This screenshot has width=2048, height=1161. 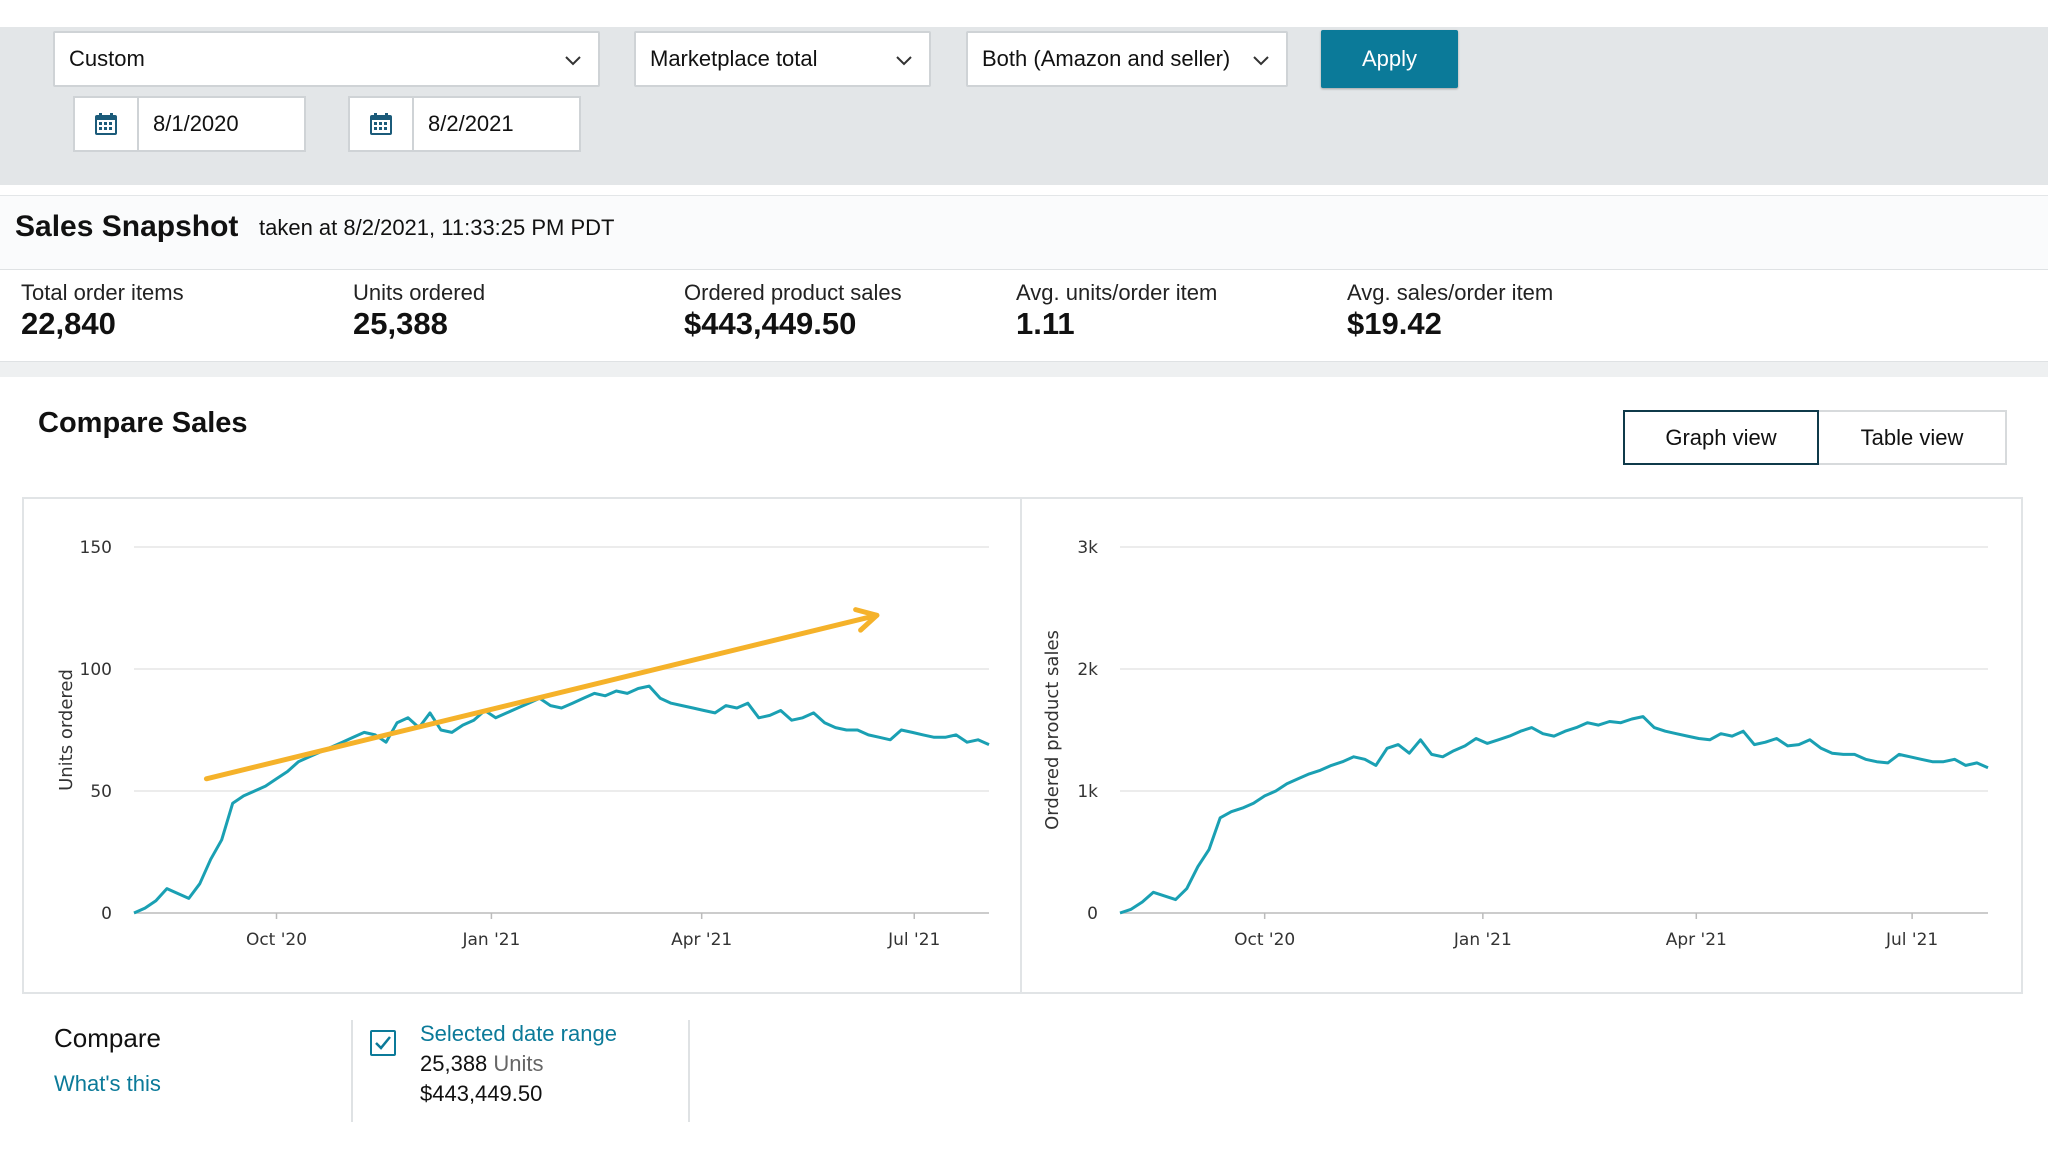 What do you see at coordinates (1117, 292) in the screenshot?
I see `metric-label: Avg. units/order item` at bounding box center [1117, 292].